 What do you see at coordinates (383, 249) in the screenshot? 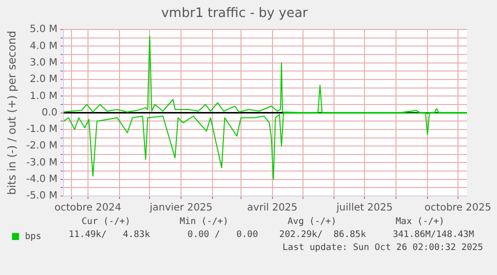
I see `text: Last update: Sun Oct 26 02:00:32 2025` at bounding box center [383, 249].